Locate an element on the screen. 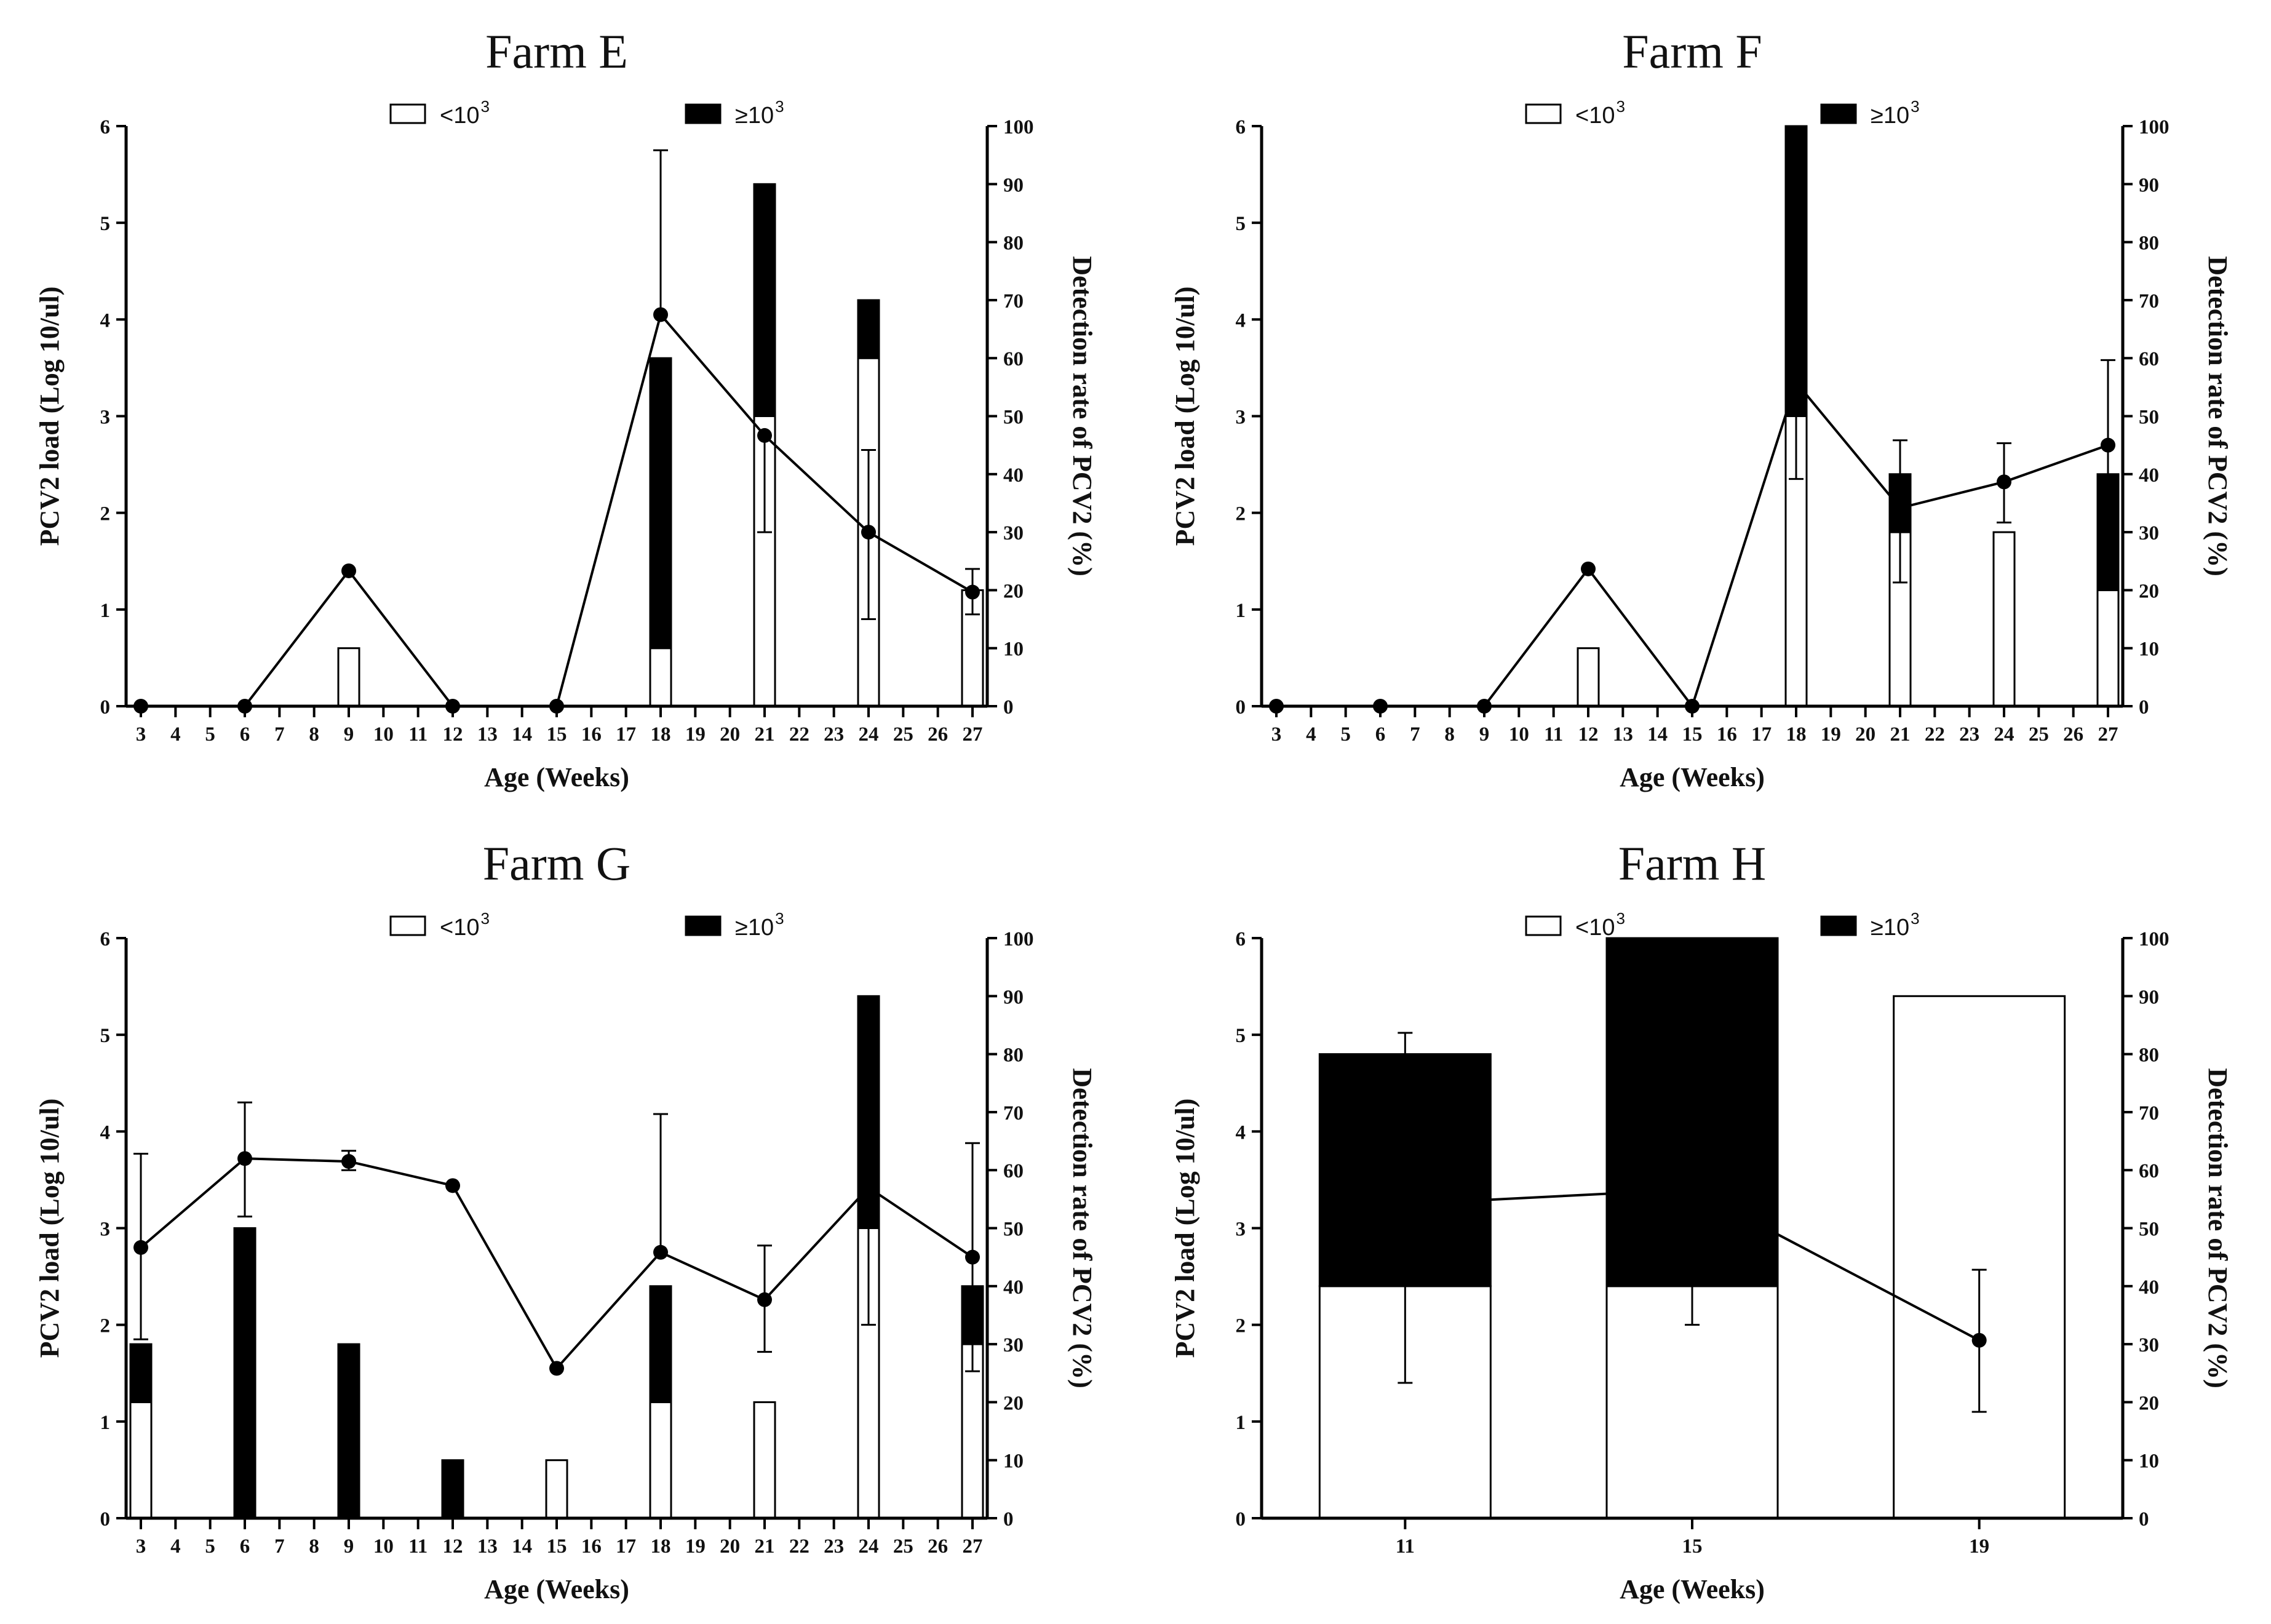  y2-tick-label: 70 is located at coordinates (1013, 301).